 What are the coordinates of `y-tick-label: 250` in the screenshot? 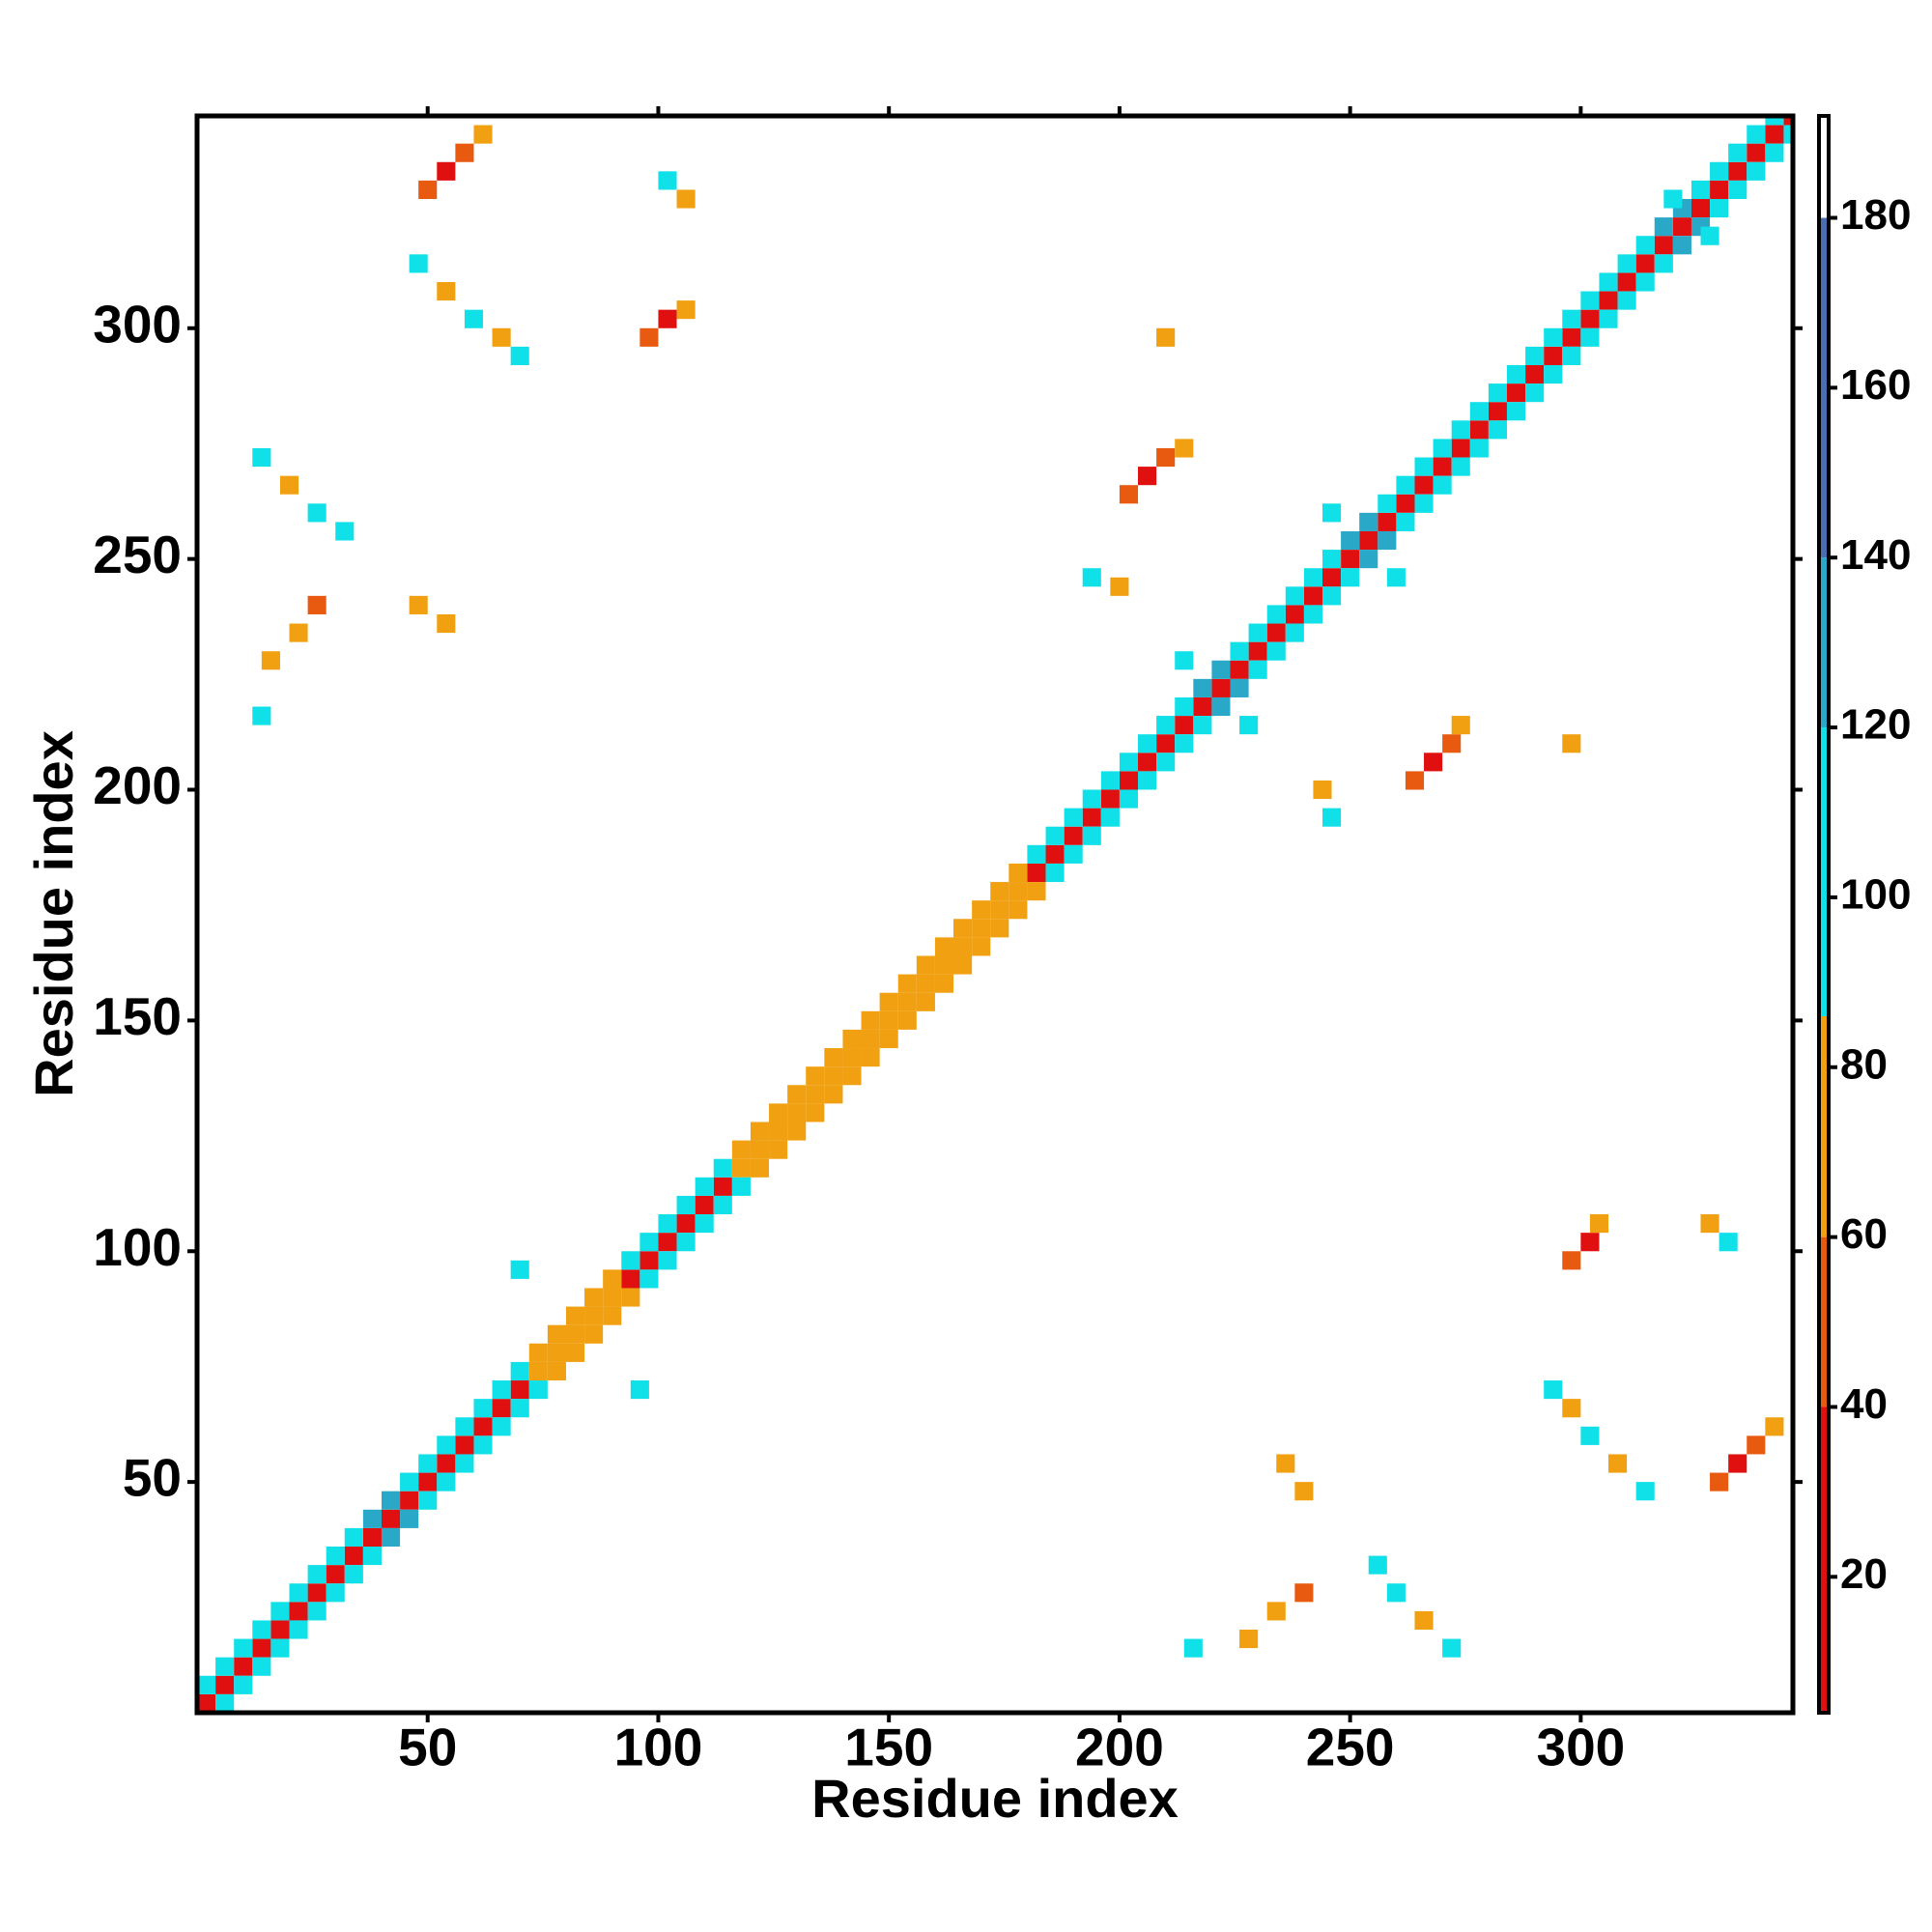 It's located at (137, 554).